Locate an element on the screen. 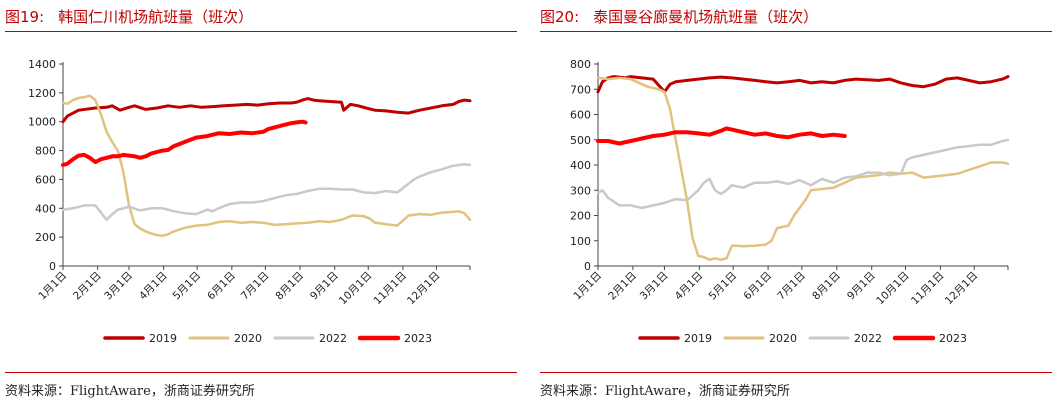  y-tick-label: 700 is located at coordinates (580, 89).